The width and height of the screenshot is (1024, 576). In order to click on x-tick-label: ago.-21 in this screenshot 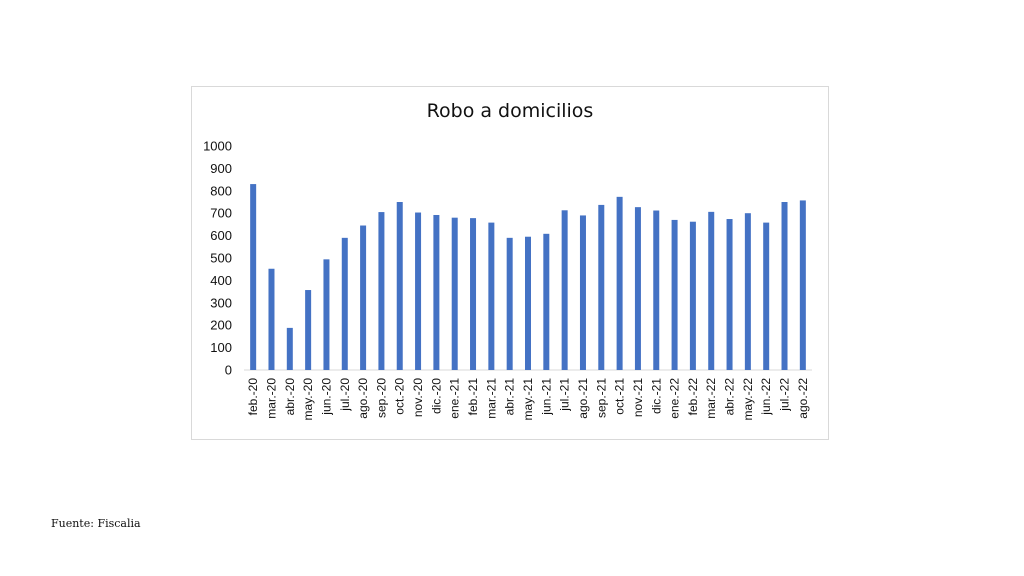, I will do `click(583, 398)`.